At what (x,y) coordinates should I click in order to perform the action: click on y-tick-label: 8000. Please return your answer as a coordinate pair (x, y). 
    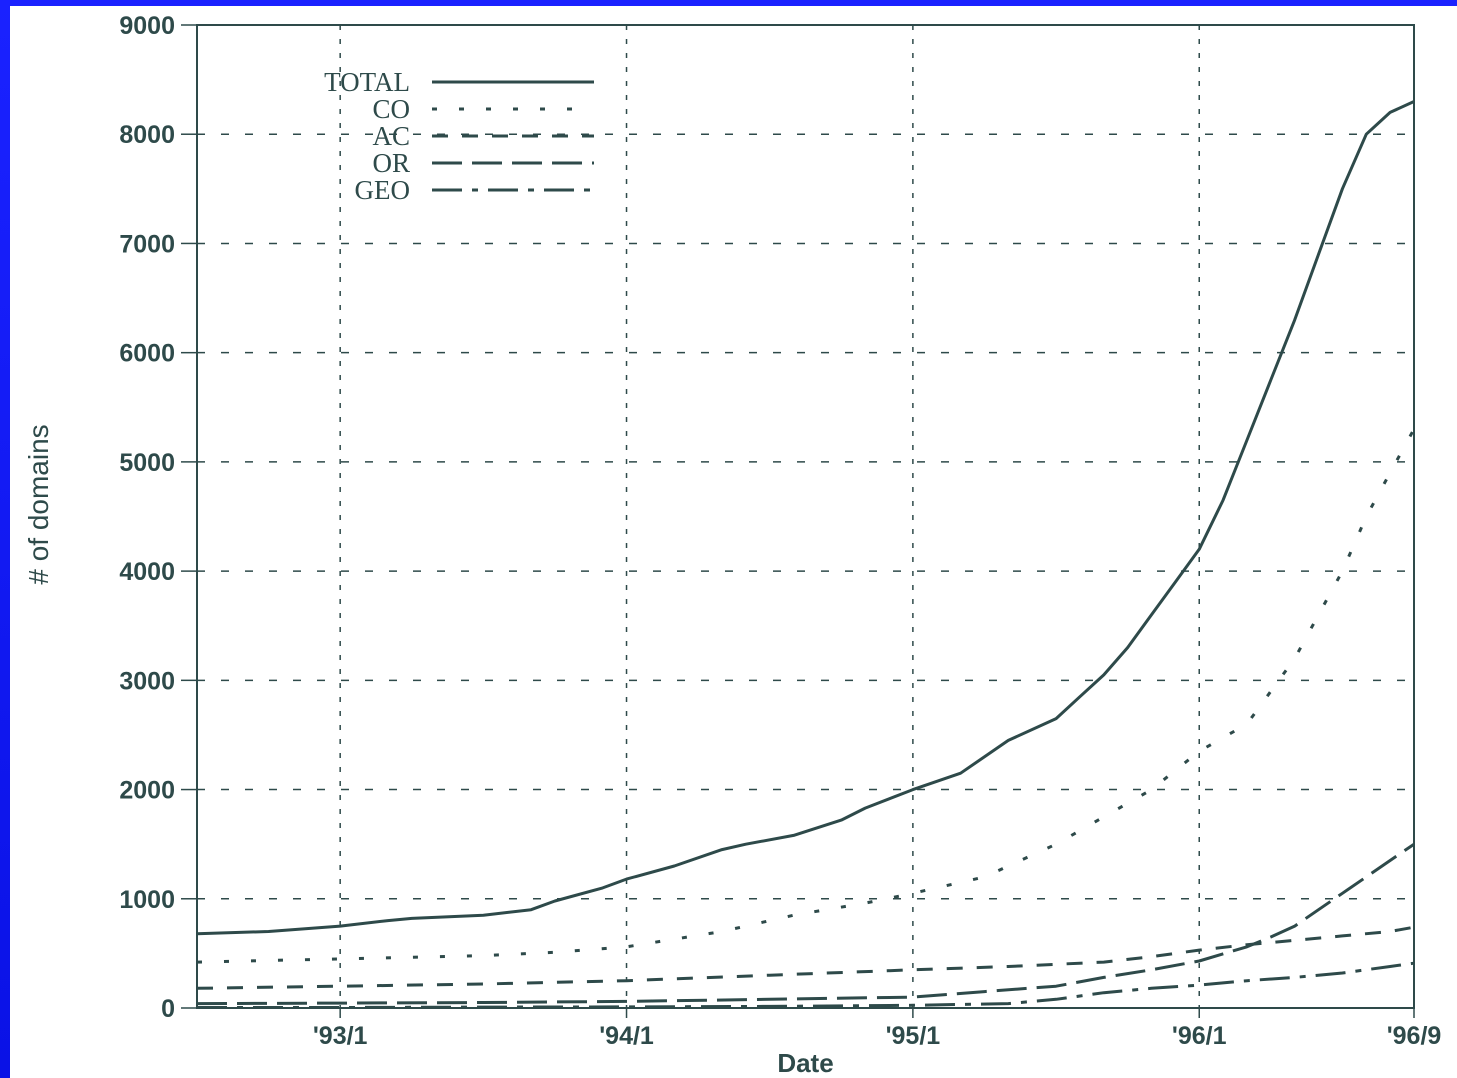
    Looking at the image, I should click on (147, 135).